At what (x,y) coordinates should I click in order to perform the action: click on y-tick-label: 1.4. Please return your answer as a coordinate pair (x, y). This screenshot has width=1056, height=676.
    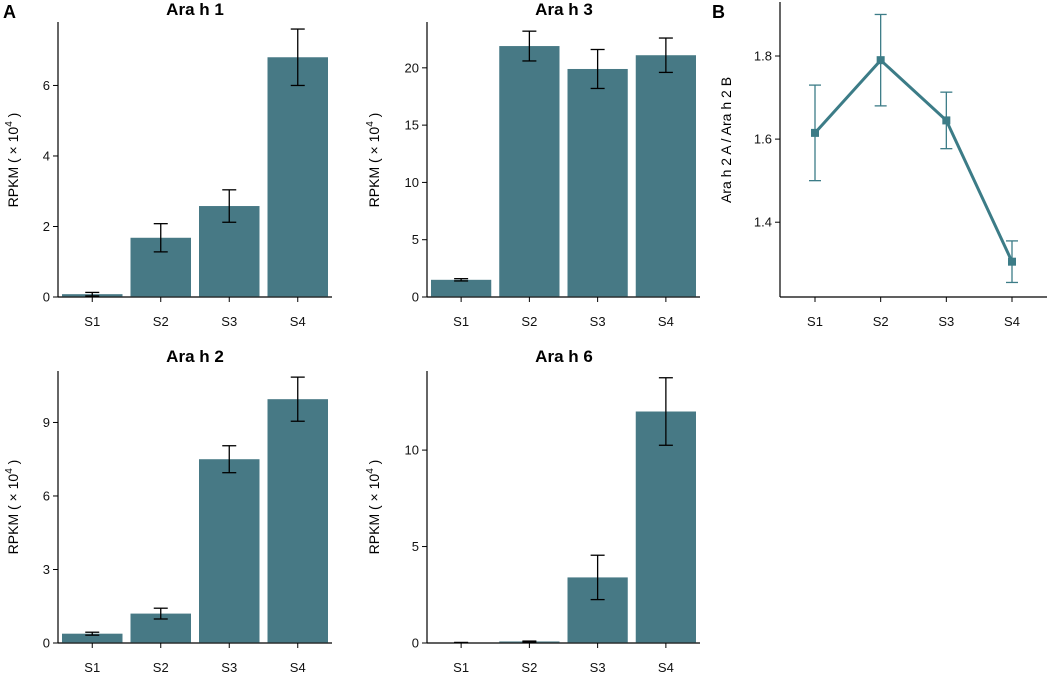
    Looking at the image, I should click on (763, 222).